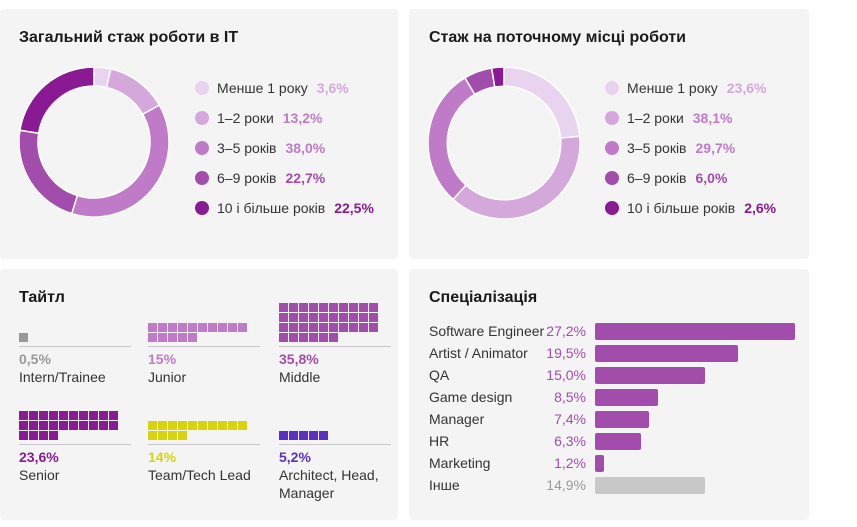  I want to click on spec-value: 8,5%, so click(570, 397).